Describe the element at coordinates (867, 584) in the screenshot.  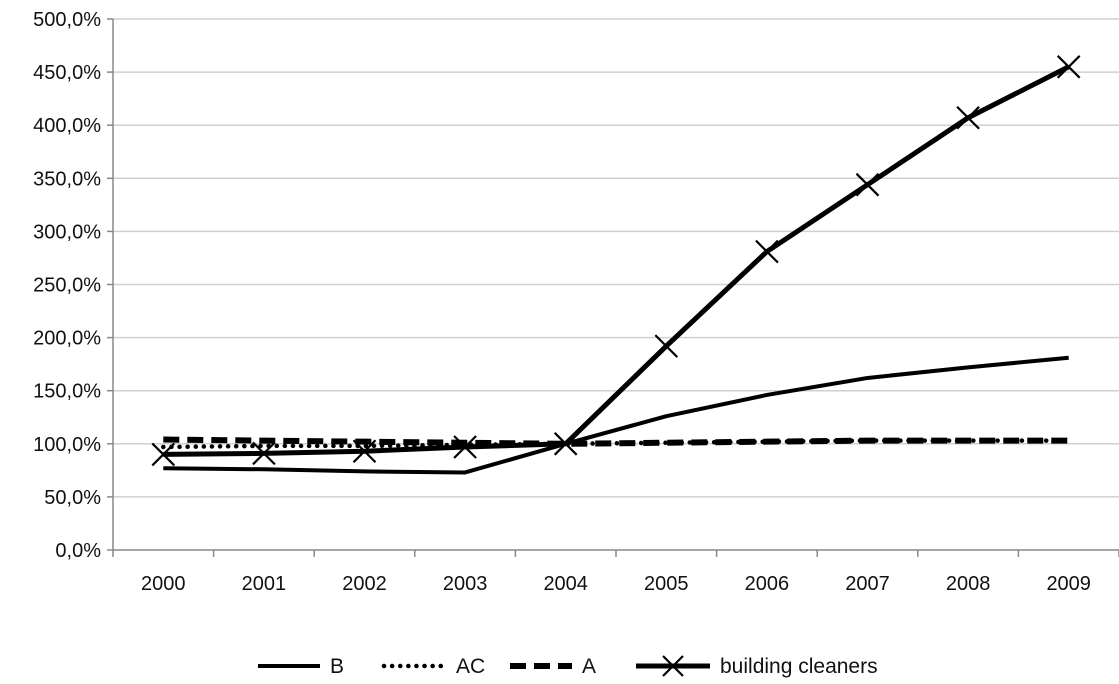
I see `x-tick-label: 2007` at that location.